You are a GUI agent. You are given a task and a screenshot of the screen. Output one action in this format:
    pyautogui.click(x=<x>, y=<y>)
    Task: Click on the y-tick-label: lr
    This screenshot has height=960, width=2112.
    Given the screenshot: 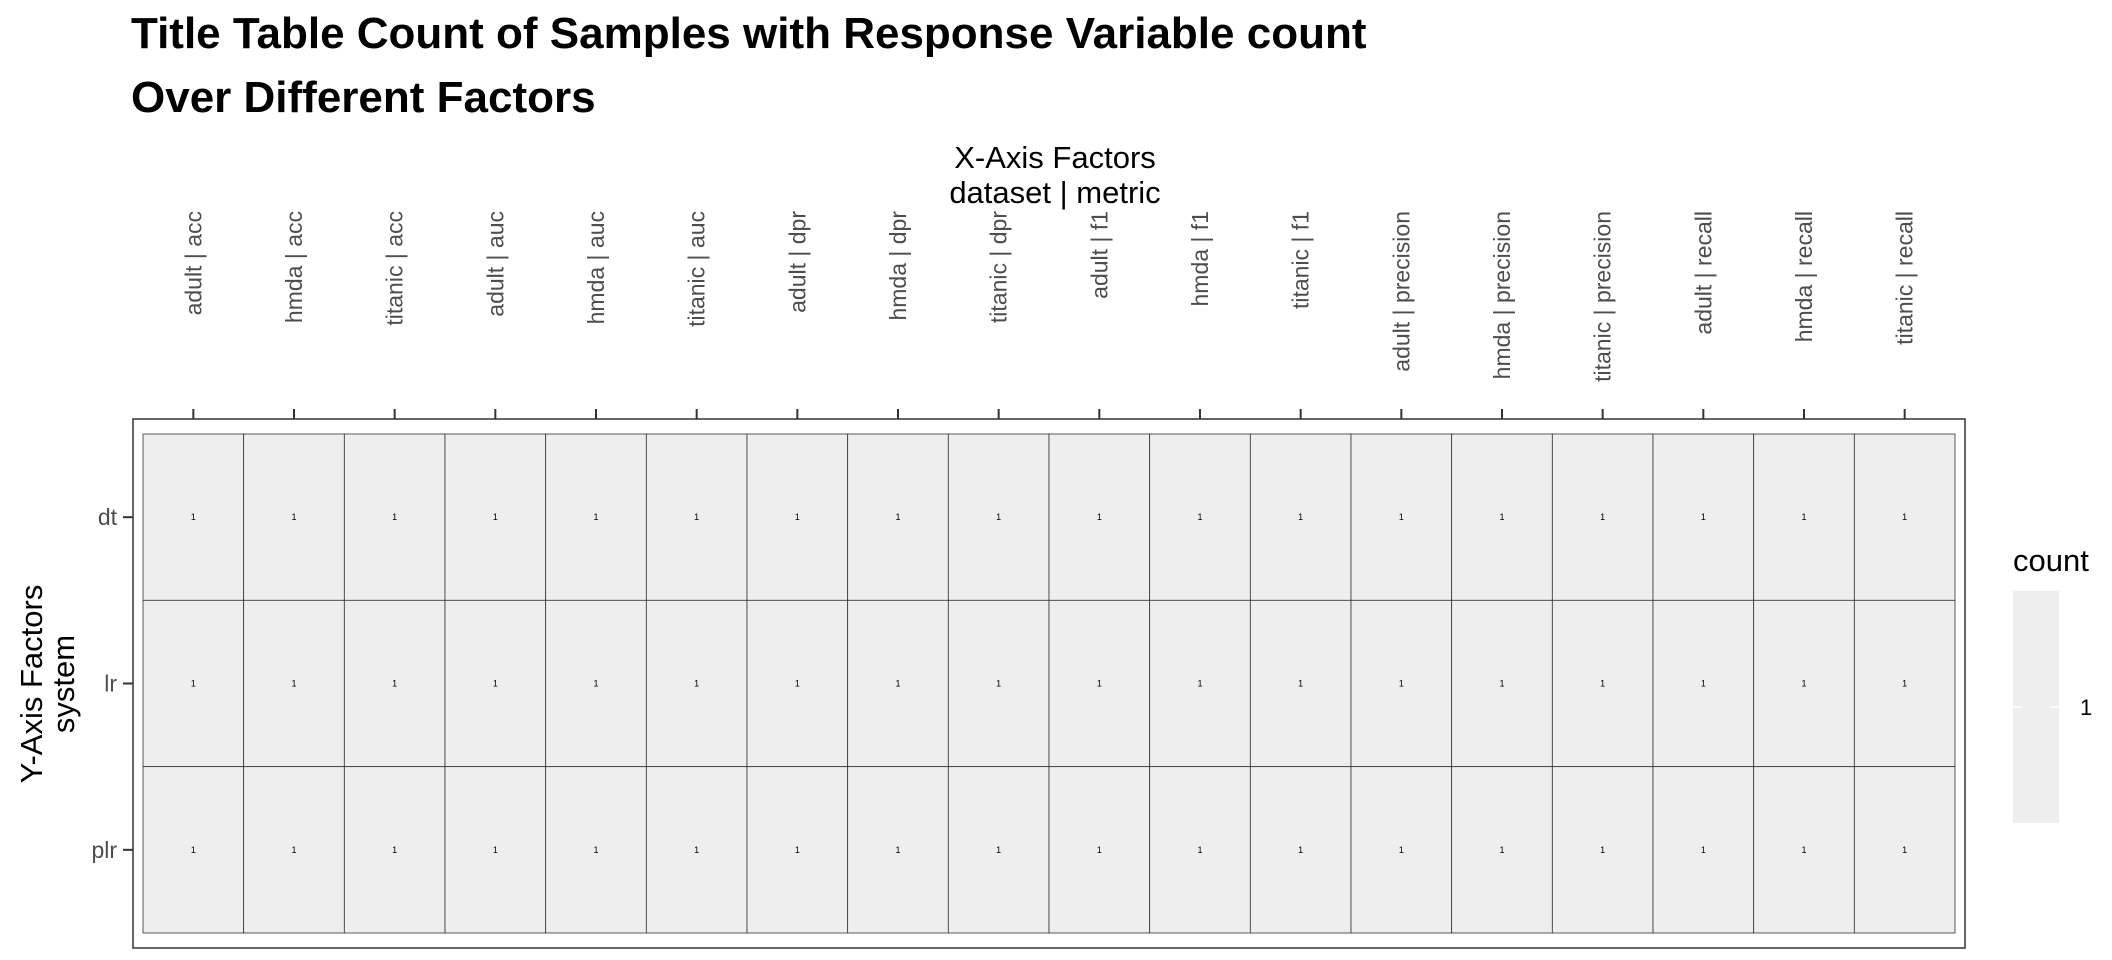 What is the action you would take?
    pyautogui.click(x=110, y=684)
    